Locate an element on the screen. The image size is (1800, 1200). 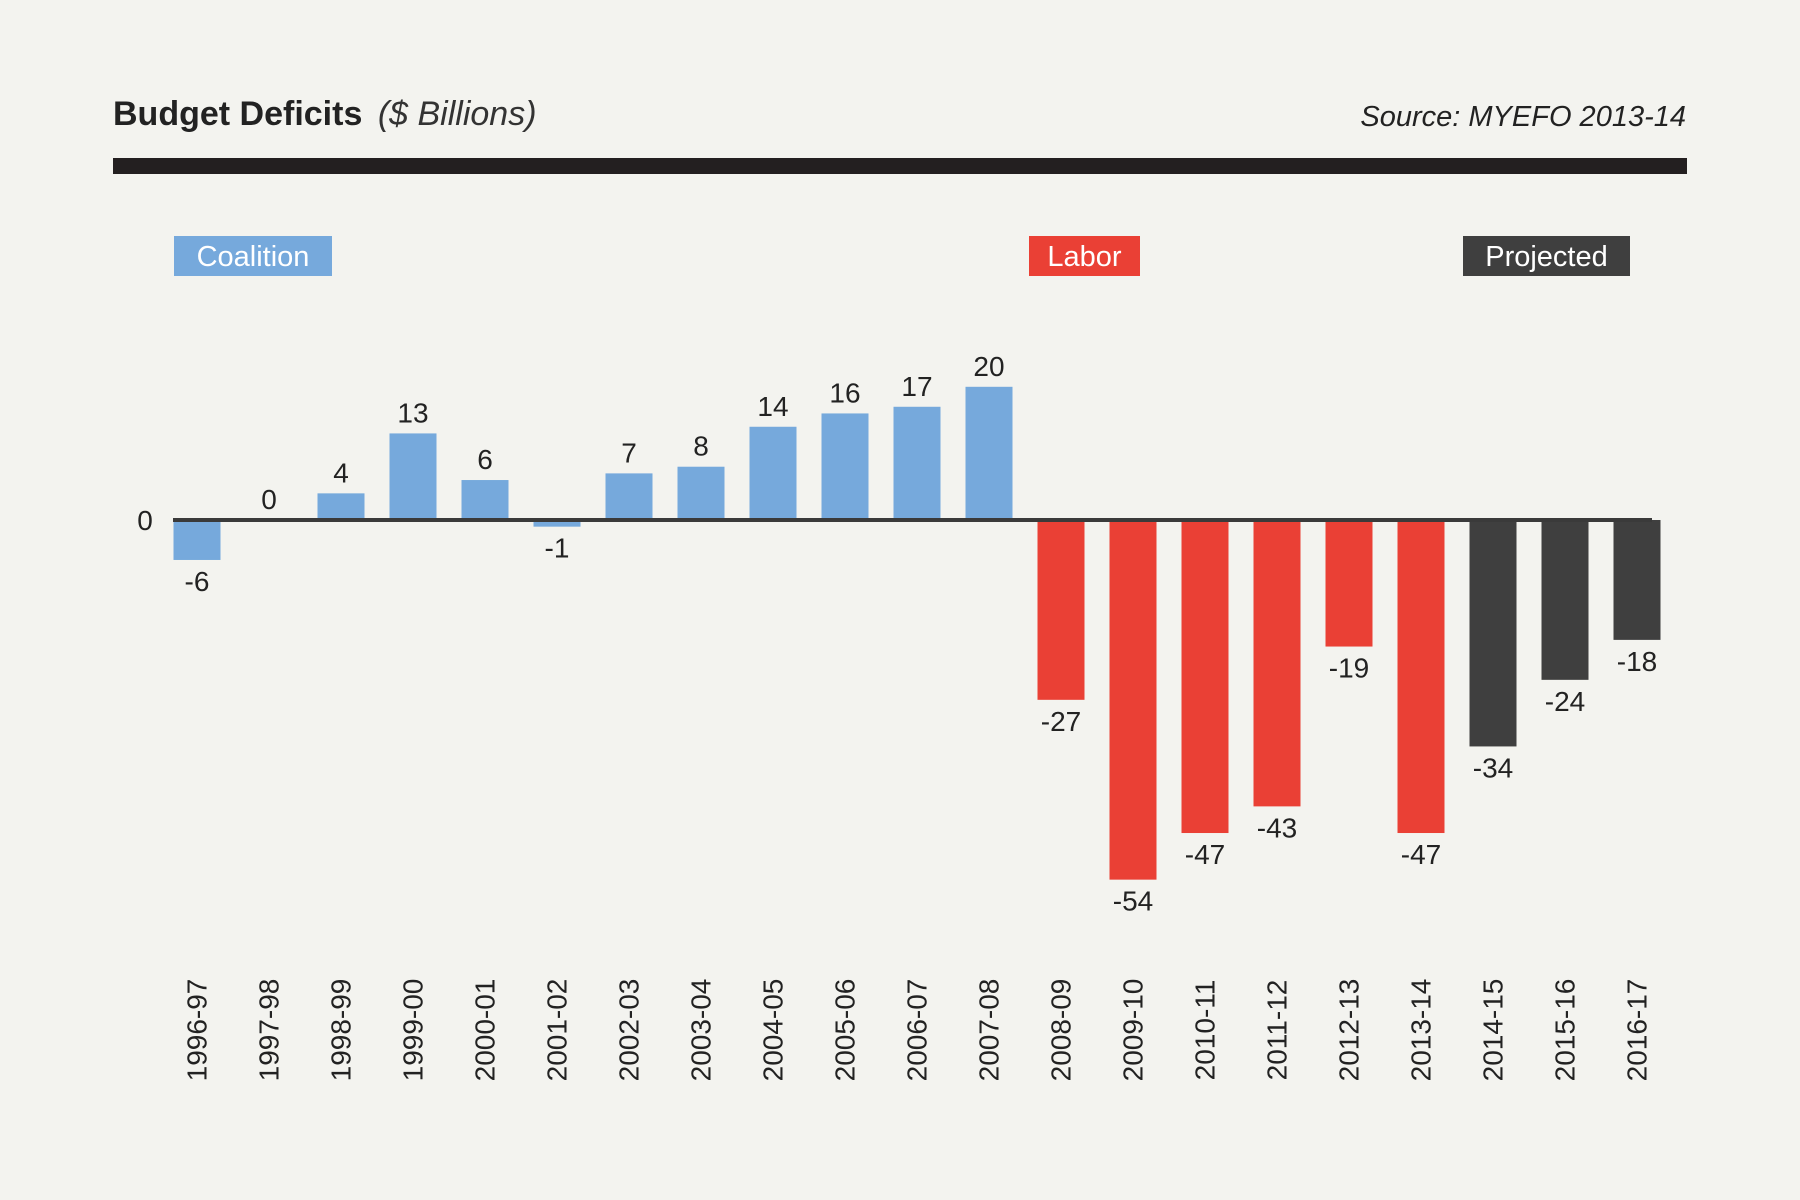
value-label-2007-08: 20 is located at coordinates (988, 366).